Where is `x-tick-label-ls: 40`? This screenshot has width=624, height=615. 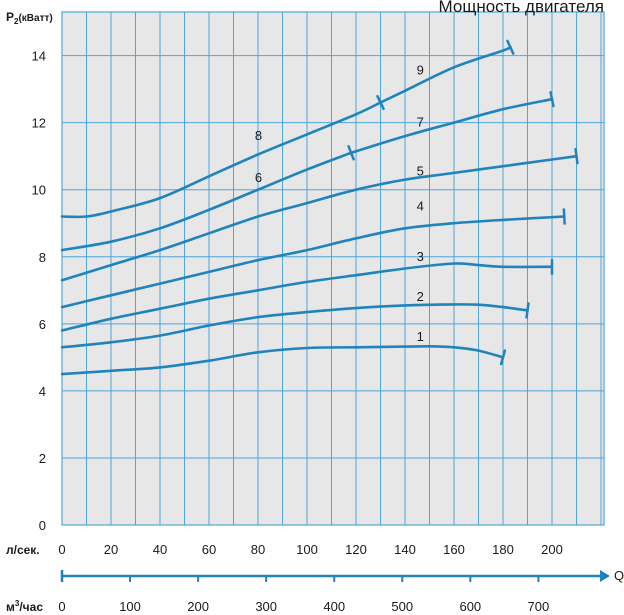
x-tick-label-ls: 40 is located at coordinates (160, 549).